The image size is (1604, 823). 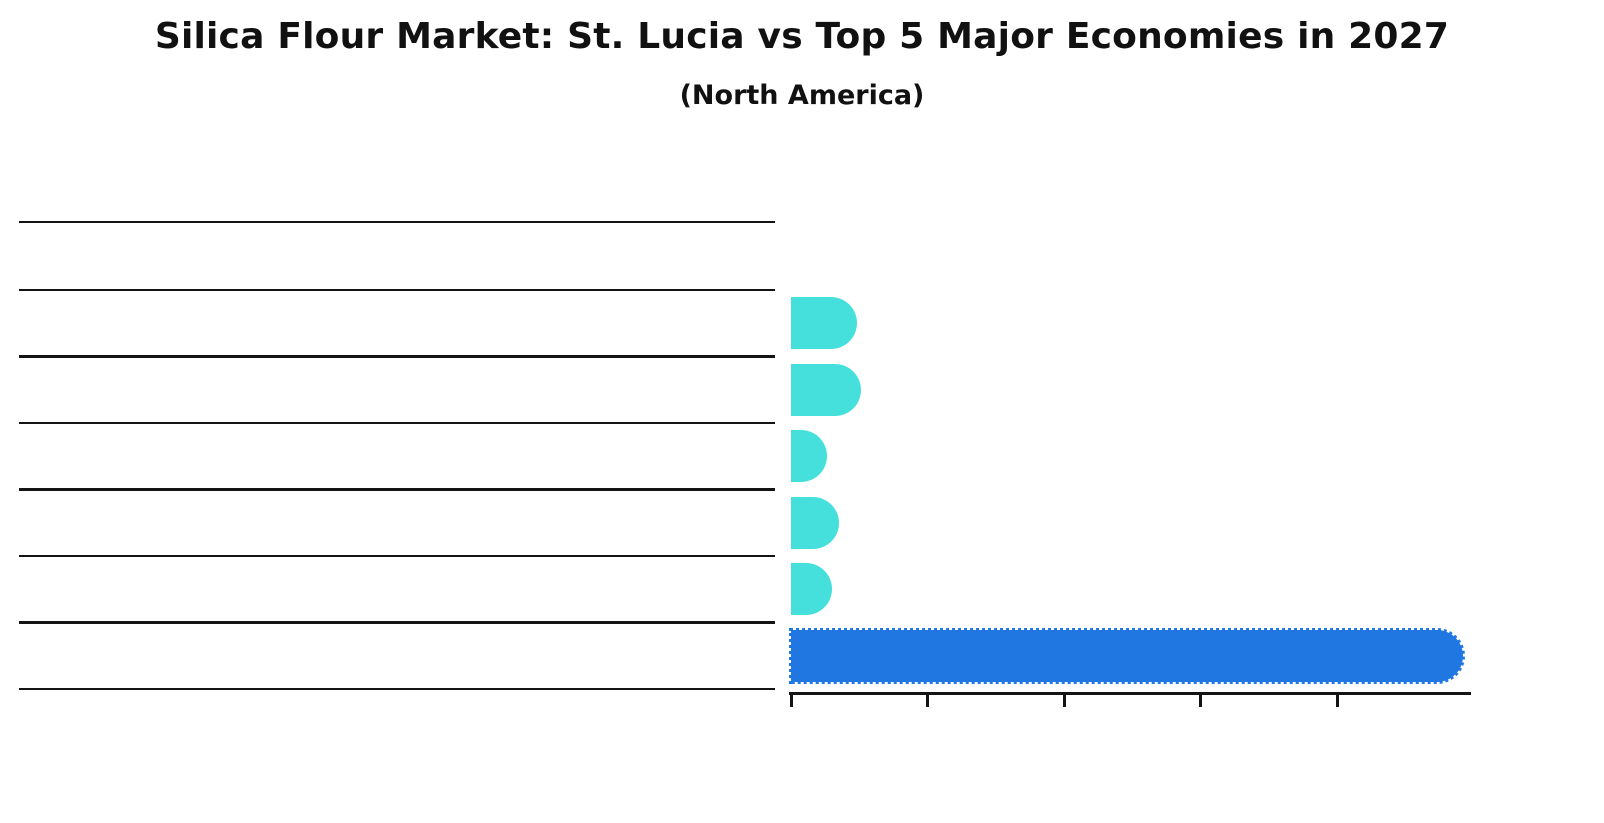 I want to click on bar-highlight-st-lucia, so click(x=1127, y=655).